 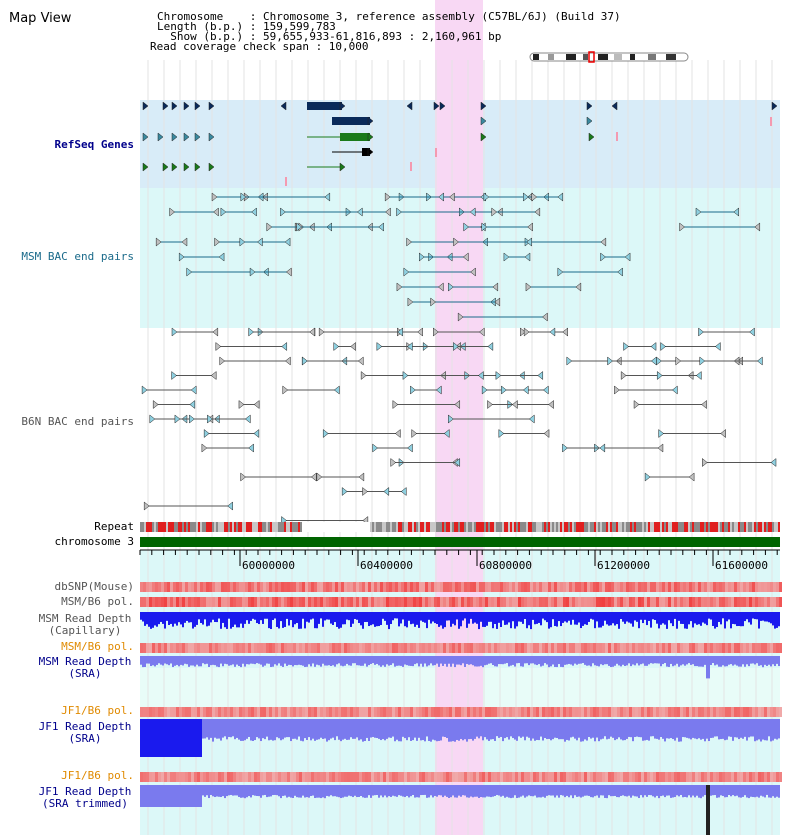 I want to click on track-label-msm-pol: MSM/B6 pol., so click(x=97, y=601).